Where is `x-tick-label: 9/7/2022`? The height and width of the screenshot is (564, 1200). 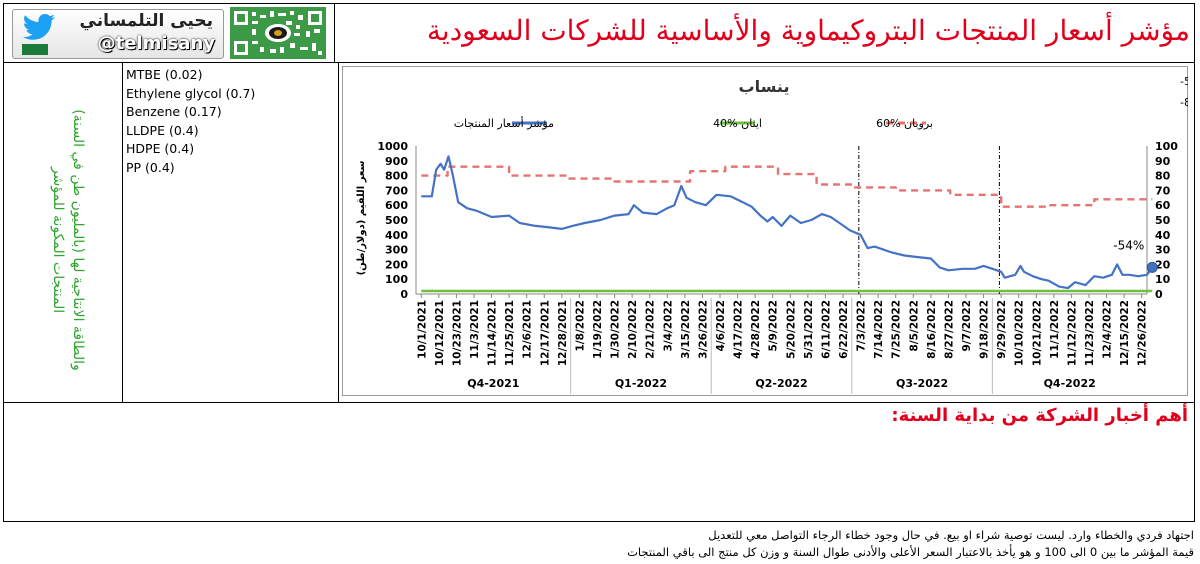
x-tick-label: 9/7/2022 is located at coordinates (967, 326).